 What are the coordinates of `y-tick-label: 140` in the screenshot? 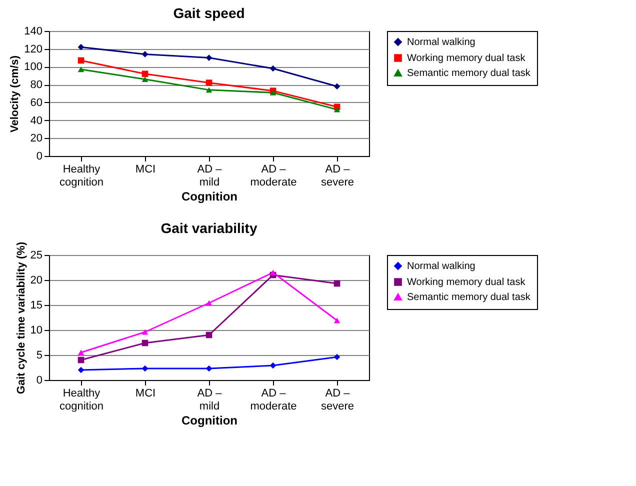 It's located at (33, 32).